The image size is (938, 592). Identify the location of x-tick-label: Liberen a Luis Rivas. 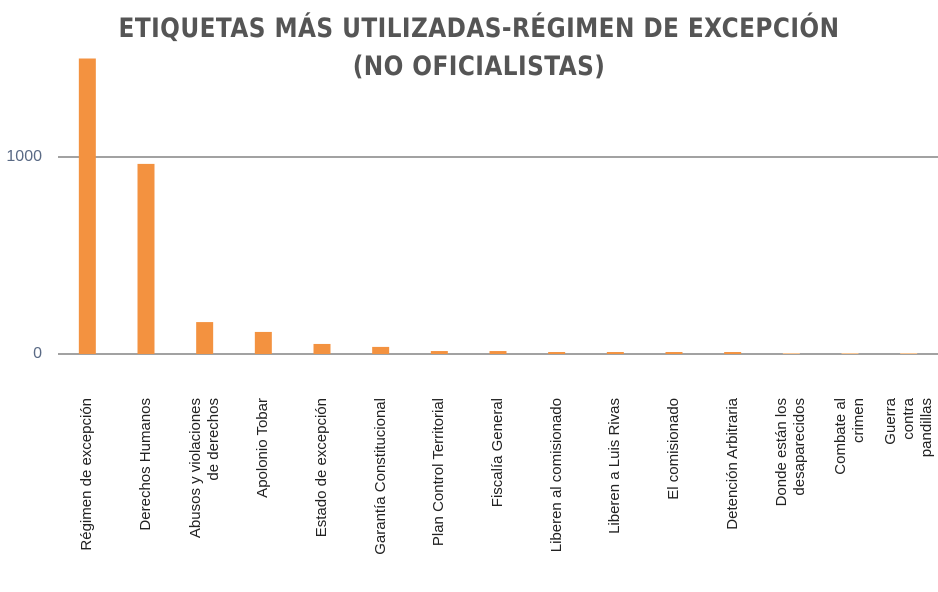
(615, 466).